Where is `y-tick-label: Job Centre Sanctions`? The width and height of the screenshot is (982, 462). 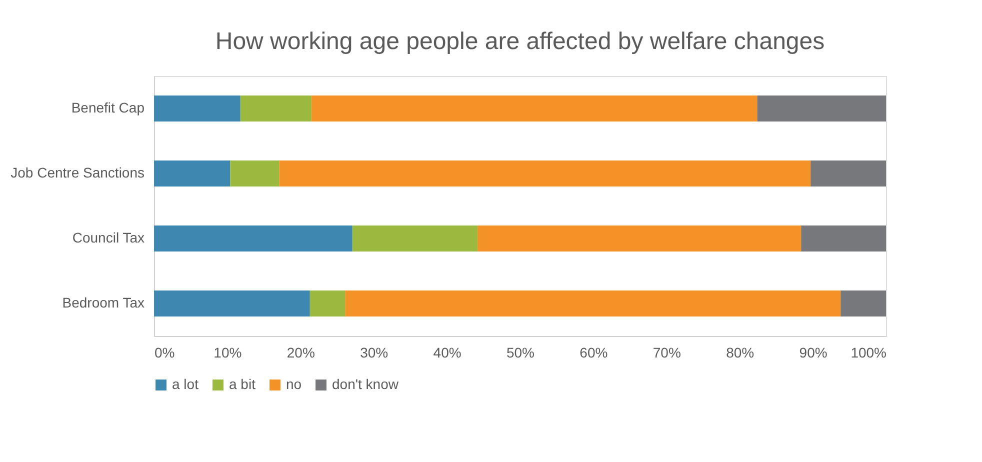 y-tick-label: Job Centre Sanctions is located at coordinates (77, 172).